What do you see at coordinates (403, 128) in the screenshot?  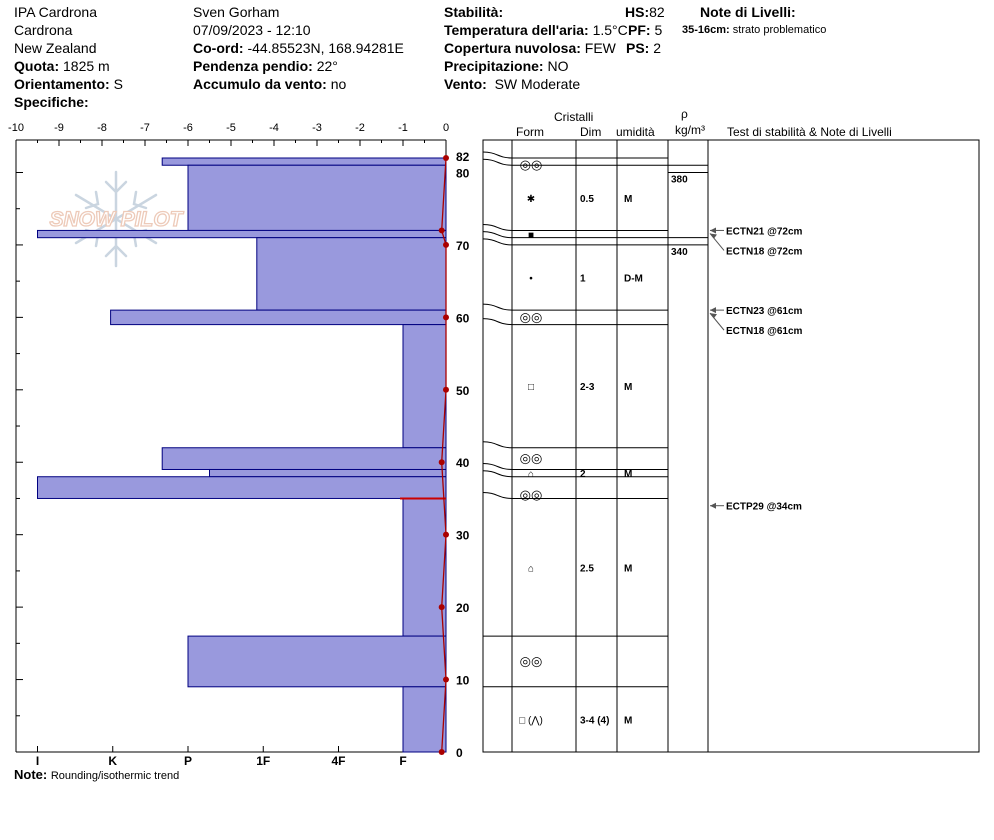 I see `temp-tick-label: -1` at bounding box center [403, 128].